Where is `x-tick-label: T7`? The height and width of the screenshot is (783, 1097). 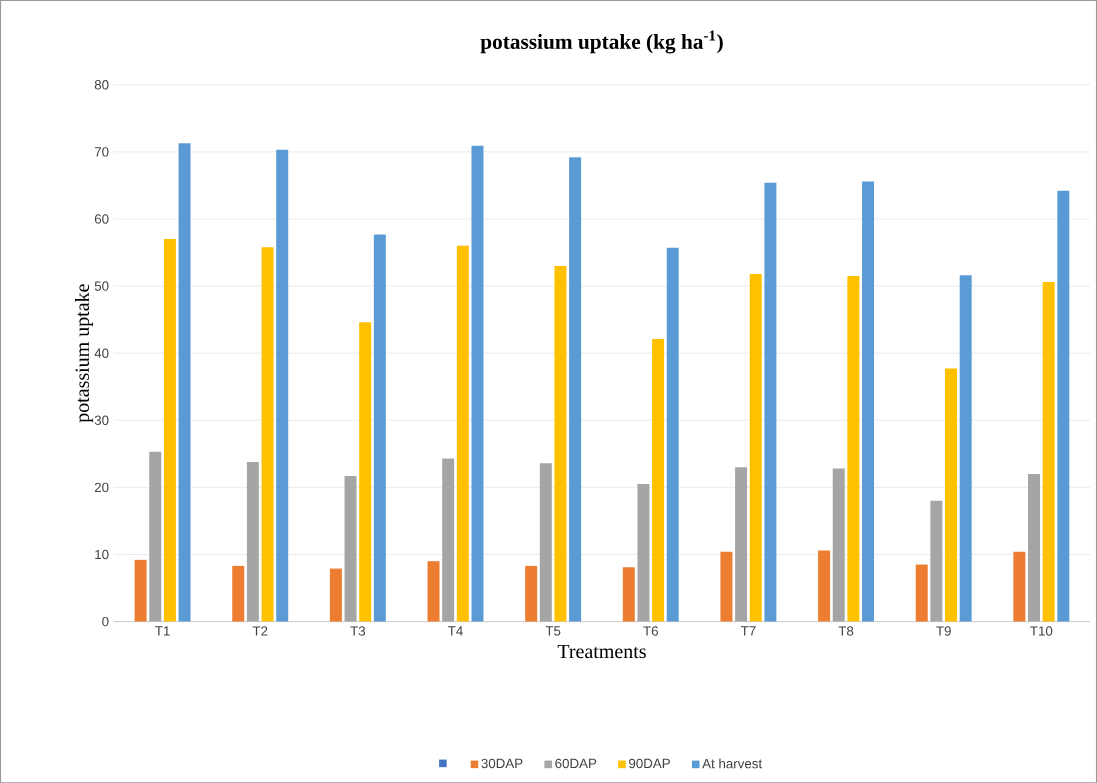 x-tick-label: T7 is located at coordinates (748, 631).